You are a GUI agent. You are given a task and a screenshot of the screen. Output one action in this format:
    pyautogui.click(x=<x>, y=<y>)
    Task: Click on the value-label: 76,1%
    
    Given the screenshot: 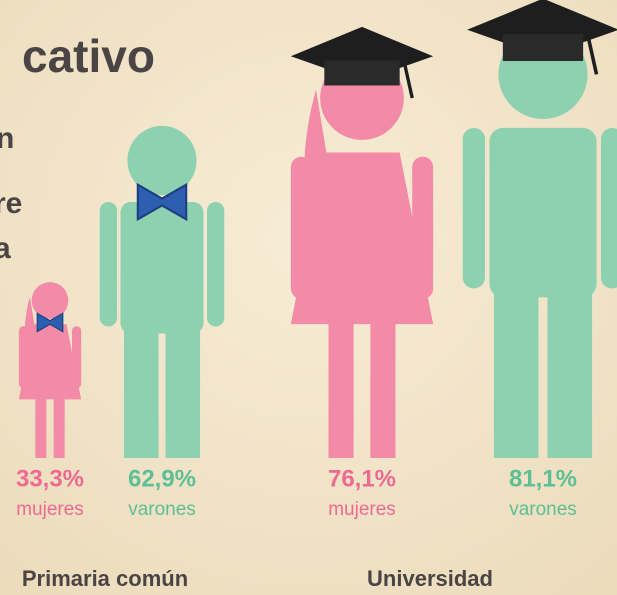 What is the action you would take?
    pyautogui.click(x=362, y=478)
    